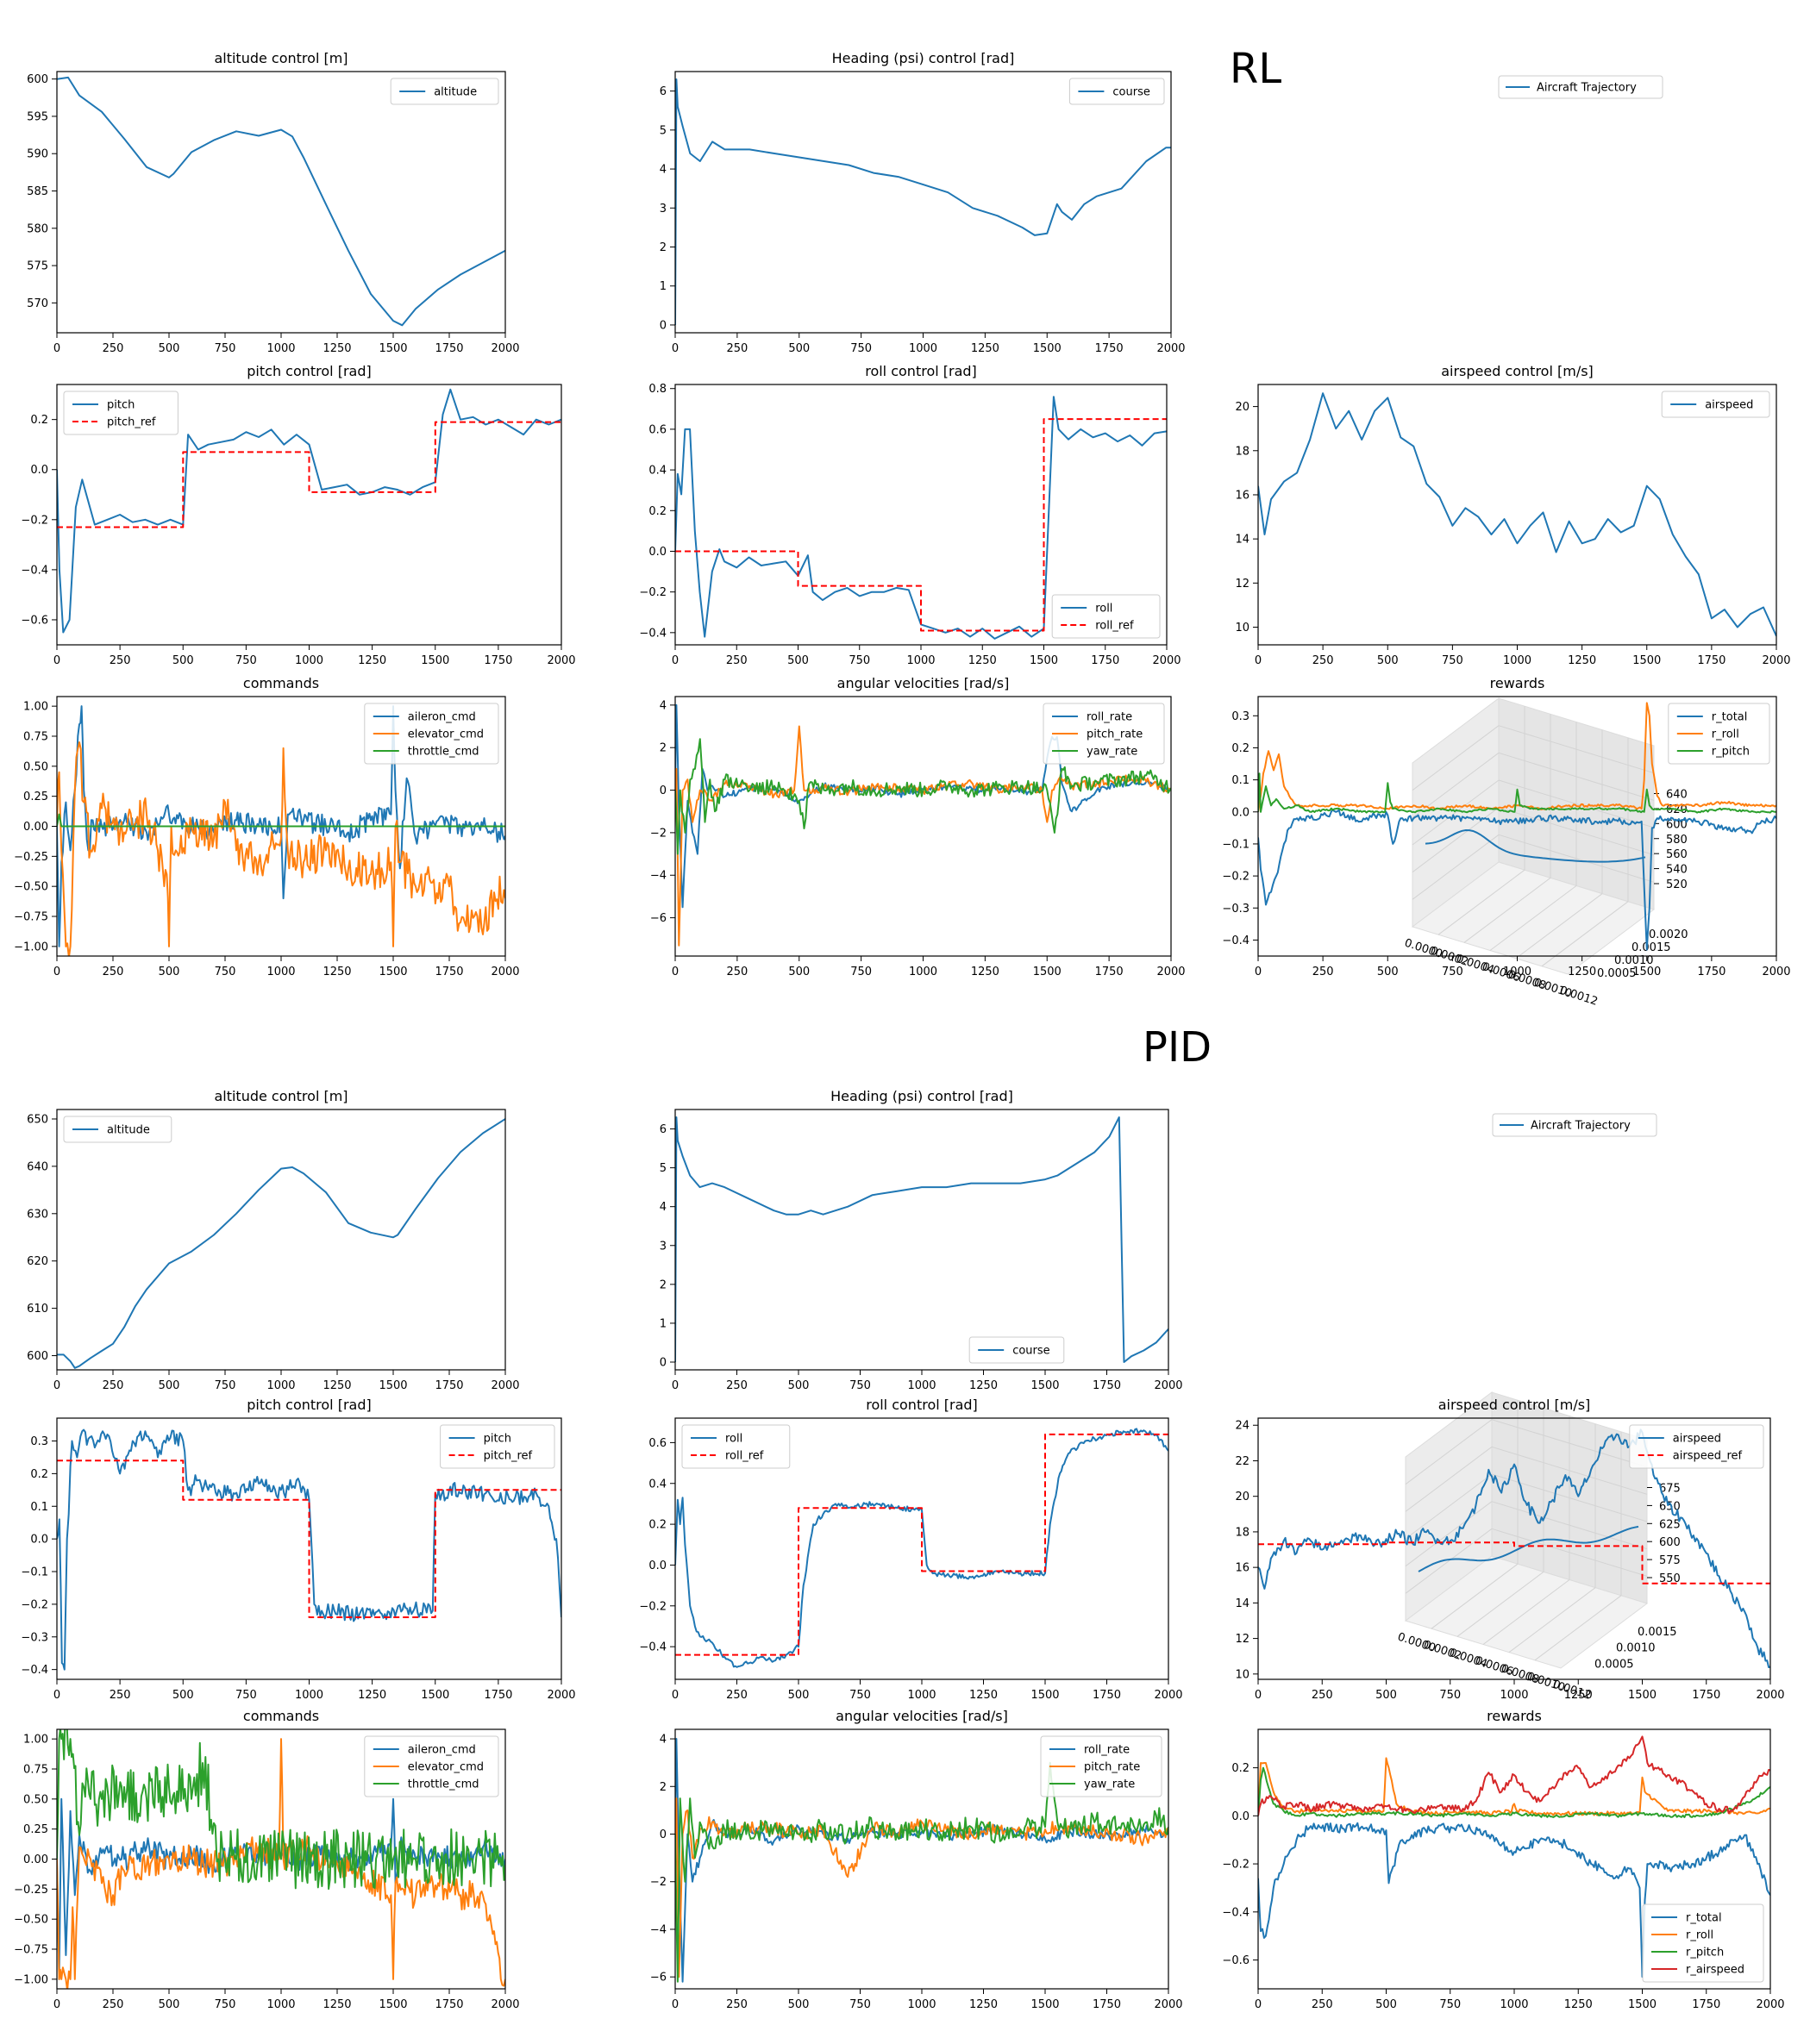 This screenshot has height=2044, width=1810. Describe the element at coordinates (664, 286) in the screenshot. I see `rl_heading-ytick-label: 1` at that location.